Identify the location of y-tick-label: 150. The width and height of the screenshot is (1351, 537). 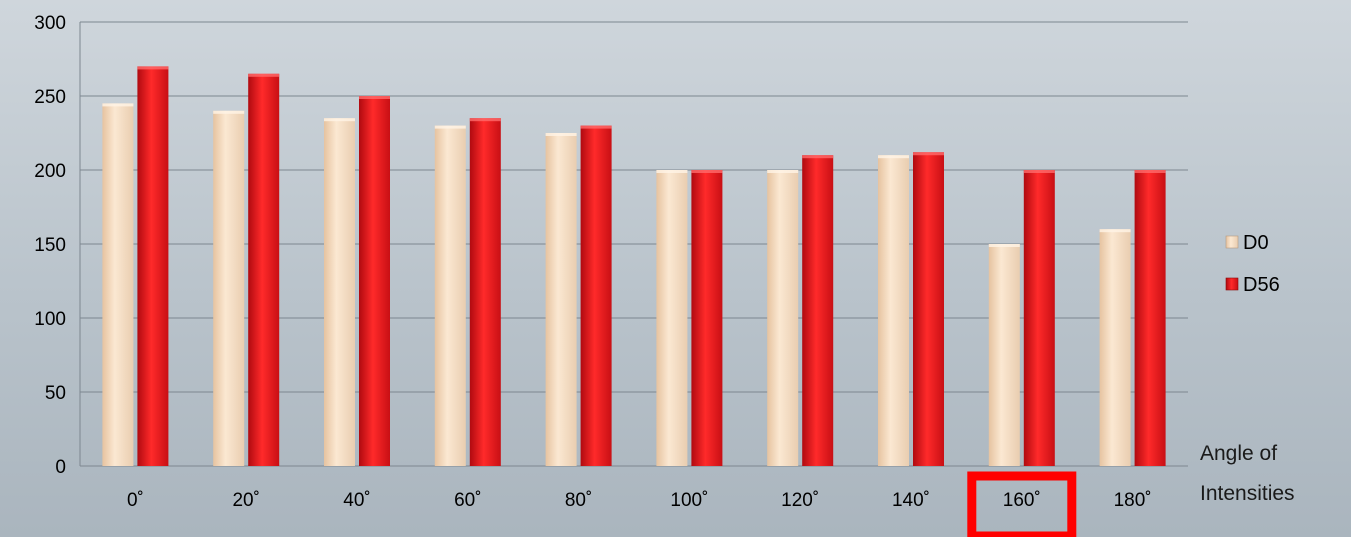
(50, 245).